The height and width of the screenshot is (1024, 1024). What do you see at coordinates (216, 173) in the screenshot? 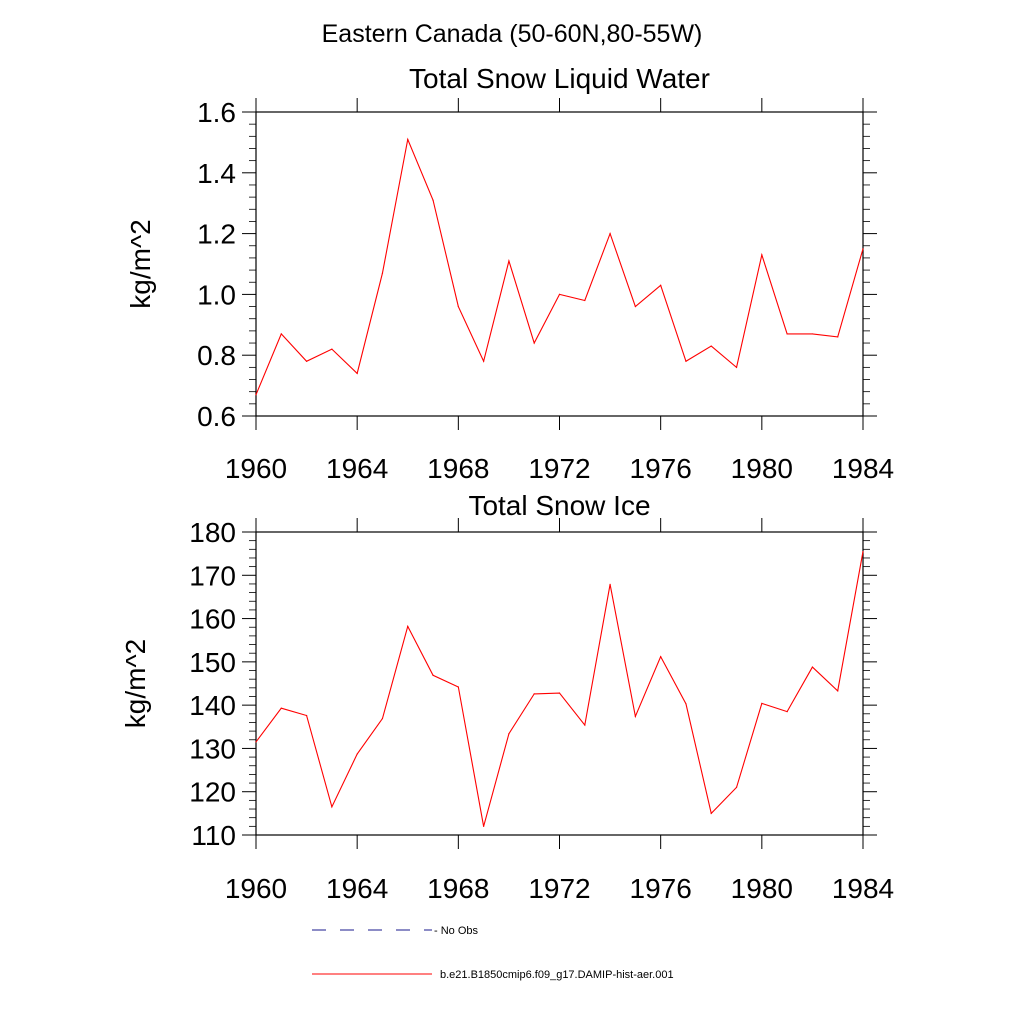
I see `y-tick-label: 1.4` at bounding box center [216, 173].